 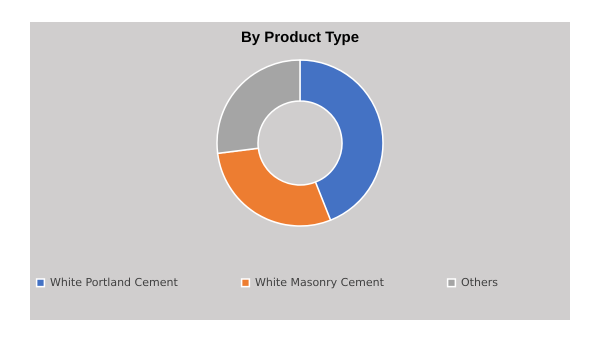 What do you see at coordinates (320, 282) in the screenshot?
I see `legend-label: White Masonry Cement` at bounding box center [320, 282].